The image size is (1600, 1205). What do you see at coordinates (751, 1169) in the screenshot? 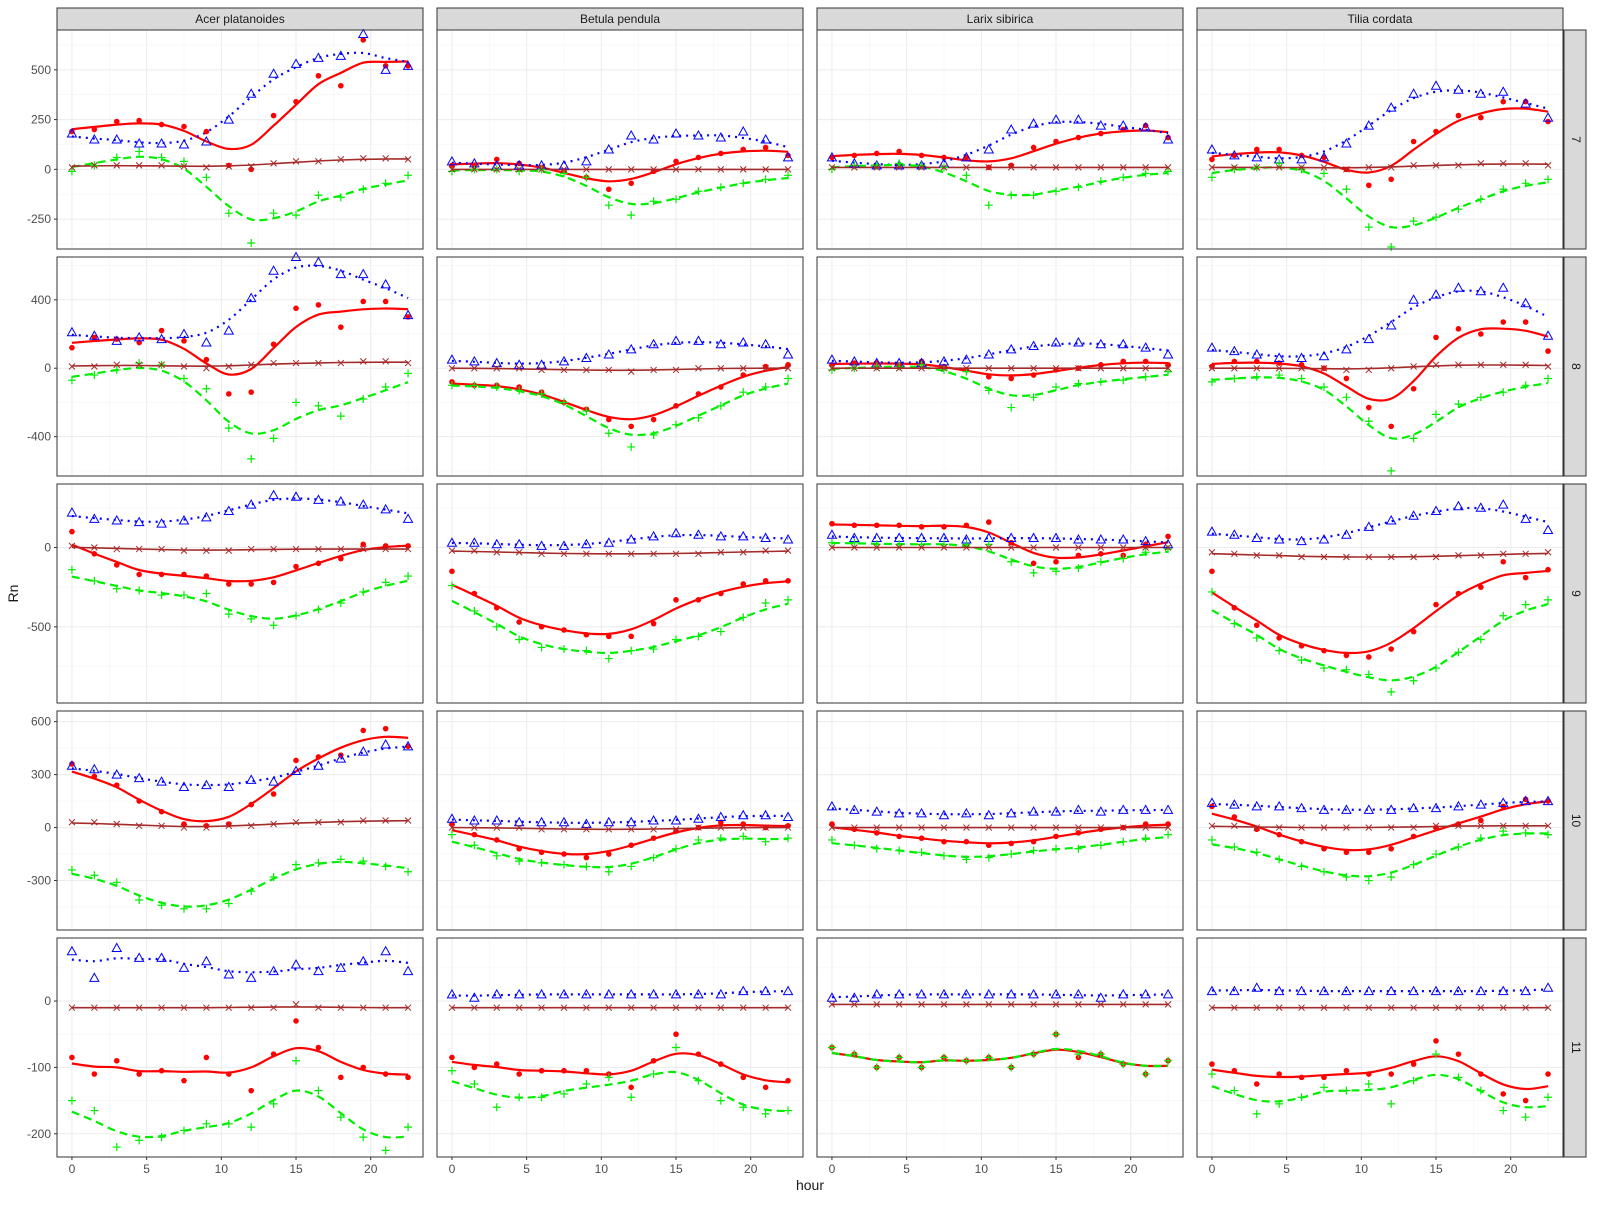
I see `x-tick-label: 20` at bounding box center [751, 1169].